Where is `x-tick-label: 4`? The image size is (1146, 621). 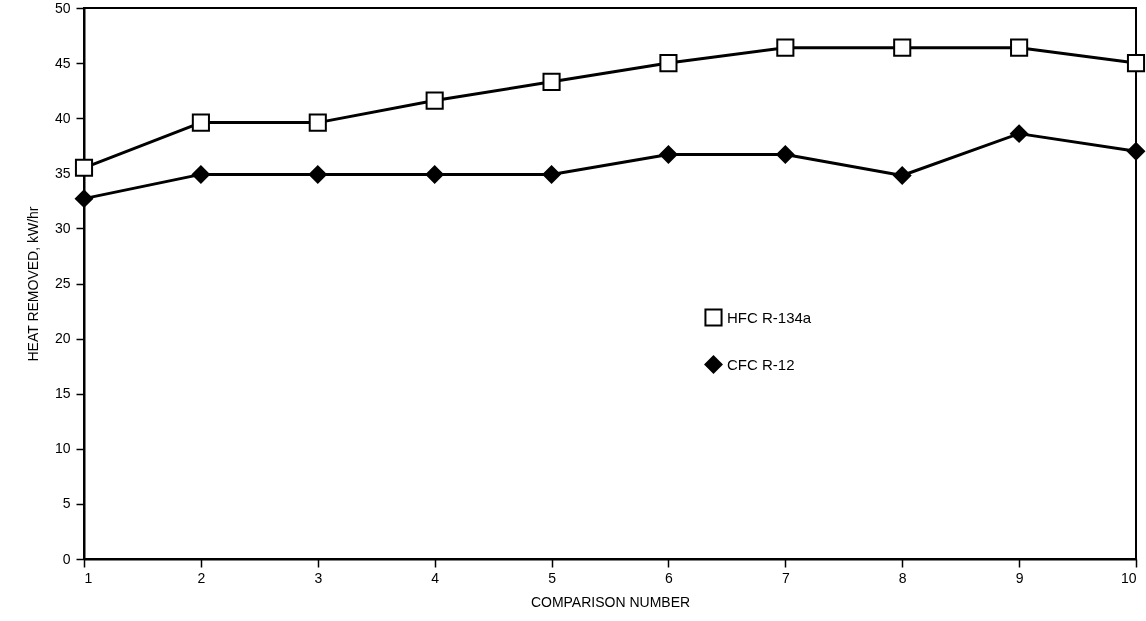
x-tick-label: 4 is located at coordinates (435, 577).